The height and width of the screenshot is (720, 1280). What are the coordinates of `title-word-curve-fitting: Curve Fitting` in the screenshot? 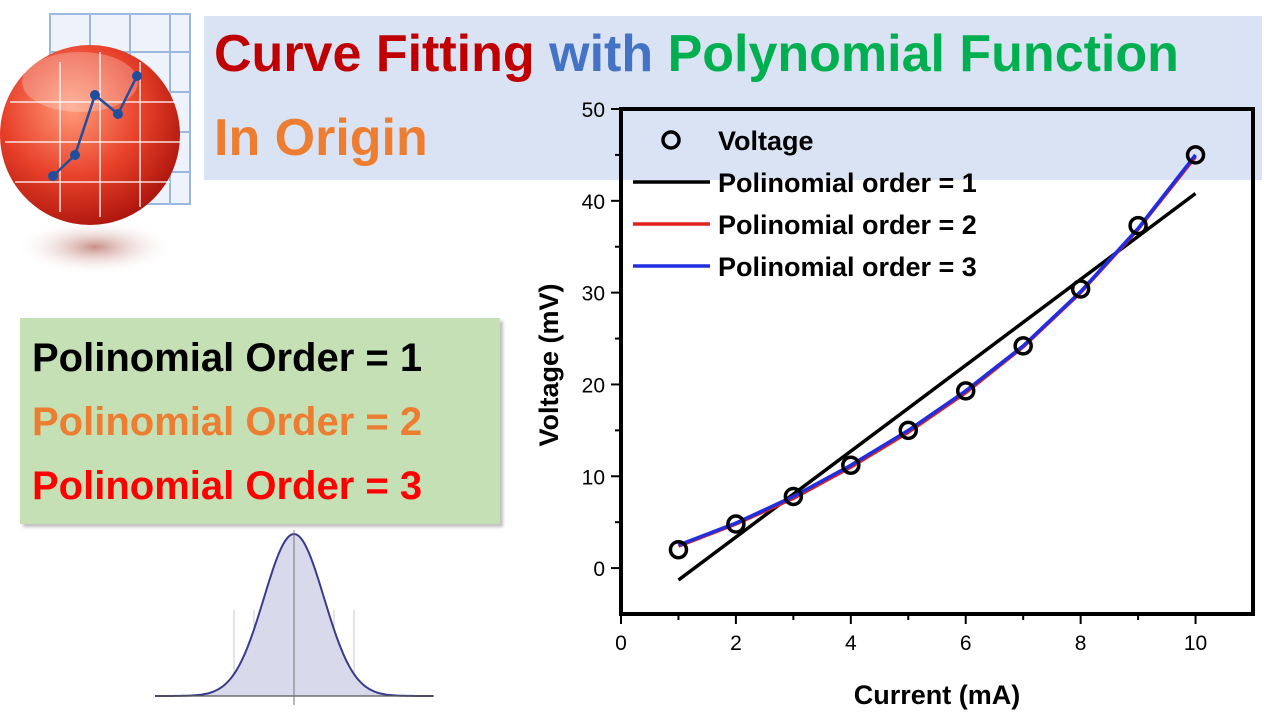 It's located at (374, 54).